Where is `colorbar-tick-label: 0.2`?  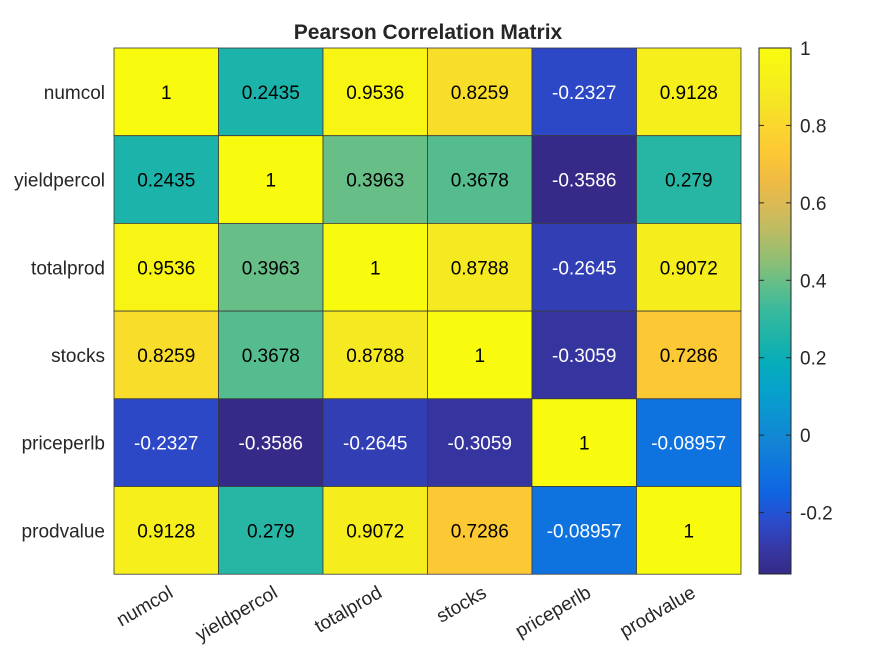 colorbar-tick-label: 0.2 is located at coordinates (813, 359).